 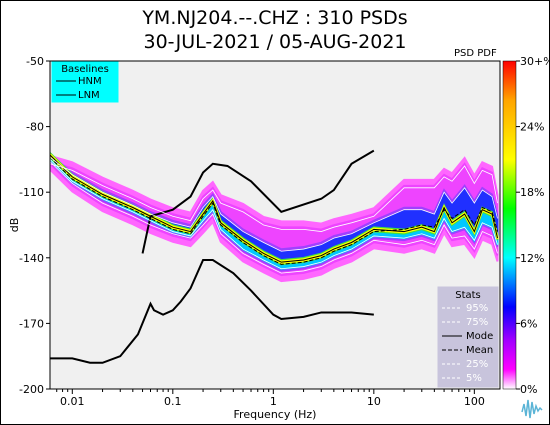 I want to click on legend-entry-hnm: HNM, so click(x=90, y=81).